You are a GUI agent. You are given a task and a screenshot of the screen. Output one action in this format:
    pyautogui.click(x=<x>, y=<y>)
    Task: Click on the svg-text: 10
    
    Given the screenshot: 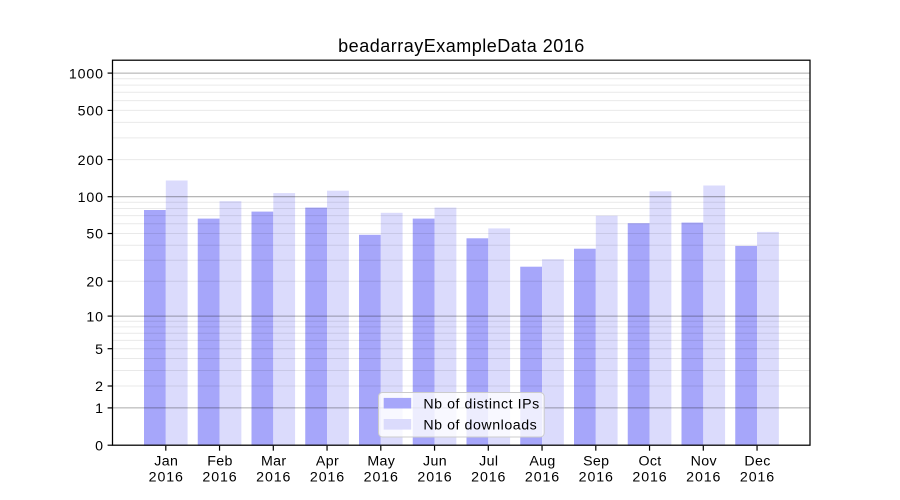 What is the action you would take?
    pyautogui.click(x=94, y=317)
    